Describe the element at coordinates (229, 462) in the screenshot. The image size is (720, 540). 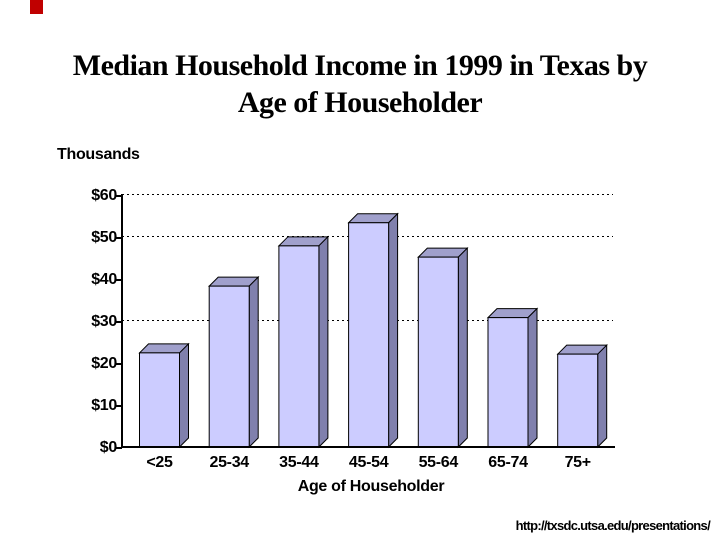
I see `x-tick-label: 25-34` at that location.